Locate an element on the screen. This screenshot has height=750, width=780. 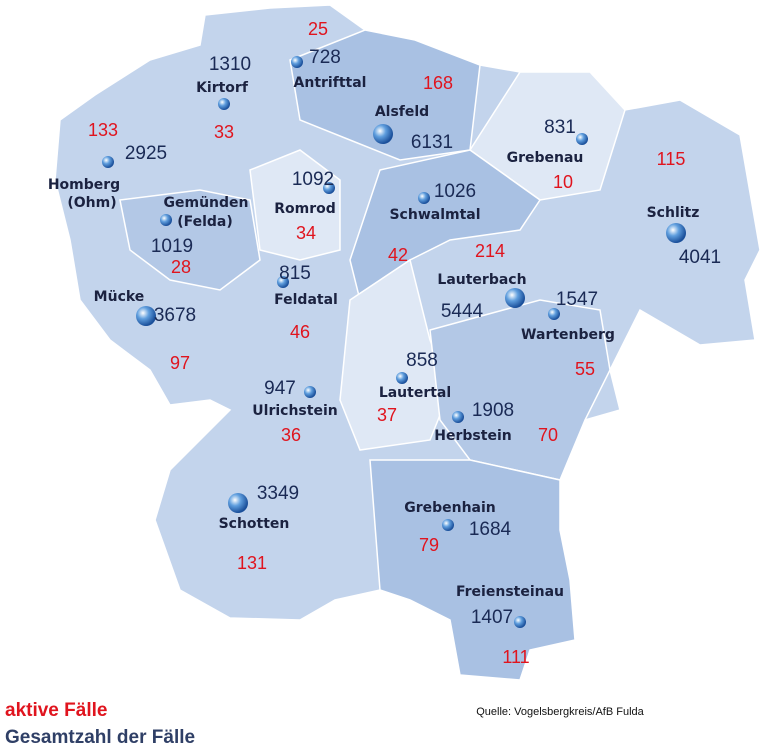
active-cases: 25 is located at coordinates (318, 29).